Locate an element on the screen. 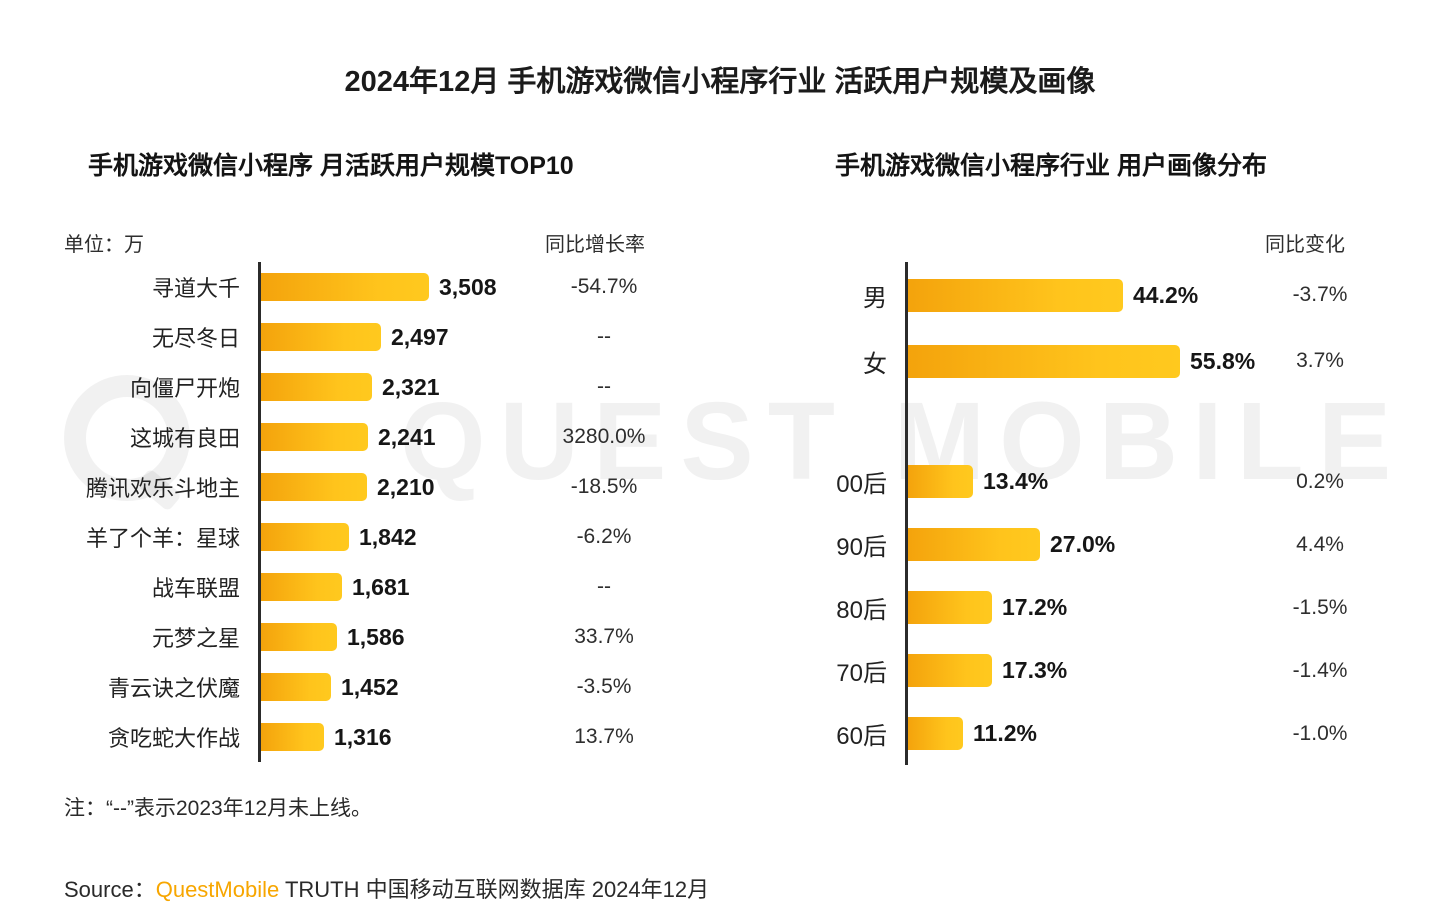  chart-row: 羊了个羊：星球 1,842 -6.2% is located at coordinates (369, 537).